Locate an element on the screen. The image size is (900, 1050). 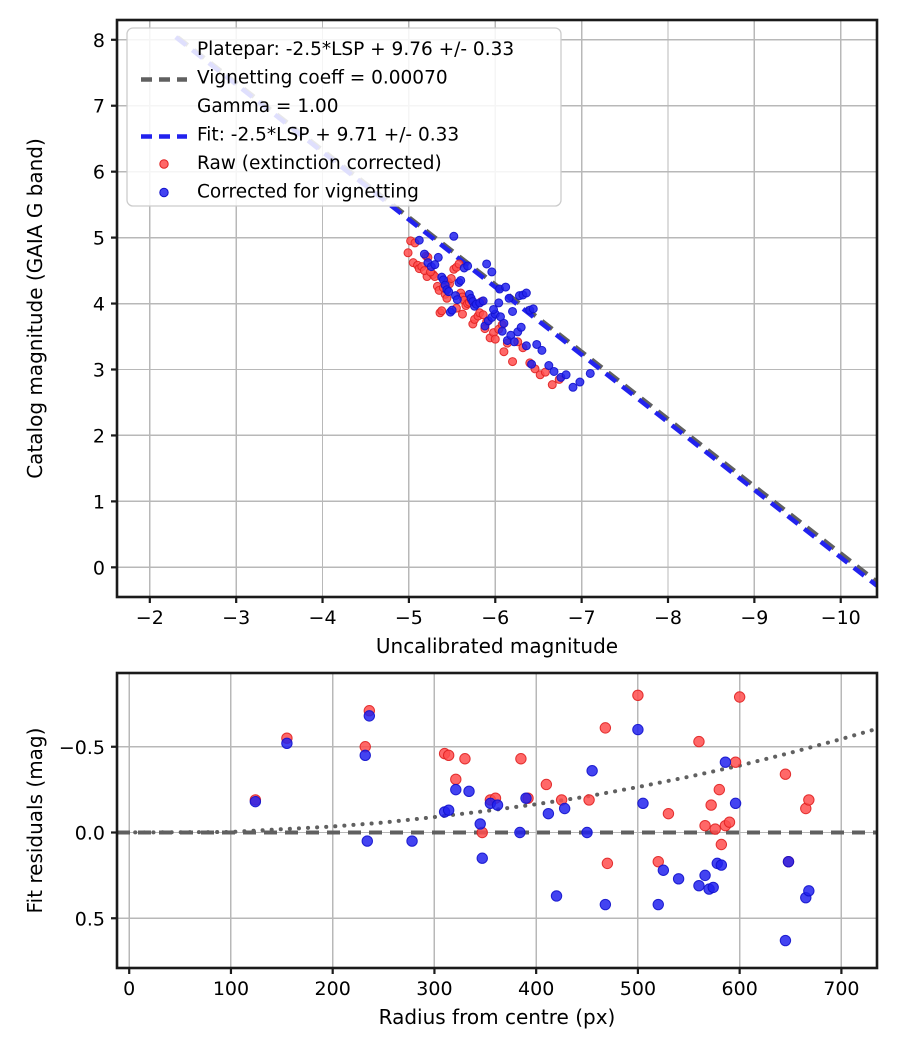
xtick-label: −10 is located at coordinates (841, 618).